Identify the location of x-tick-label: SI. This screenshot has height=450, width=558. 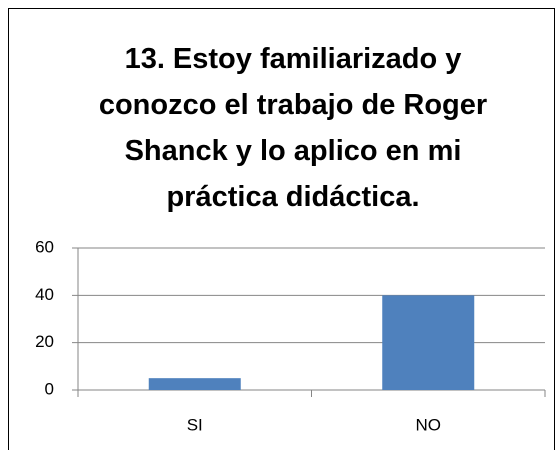
(195, 424).